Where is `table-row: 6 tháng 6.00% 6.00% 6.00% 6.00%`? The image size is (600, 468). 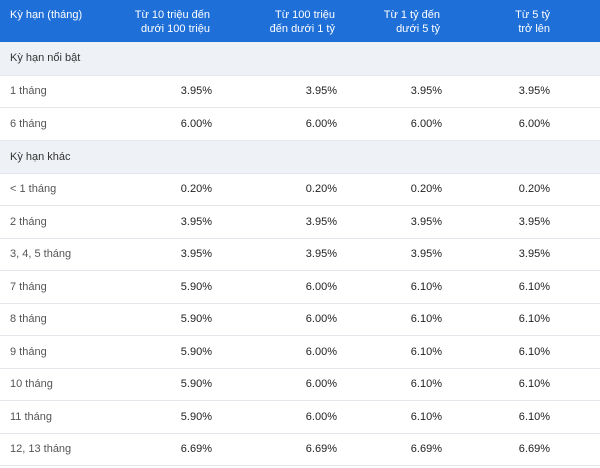 table-row: 6 tháng 6.00% 6.00% 6.00% 6.00% is located at coordinates (300, 124).